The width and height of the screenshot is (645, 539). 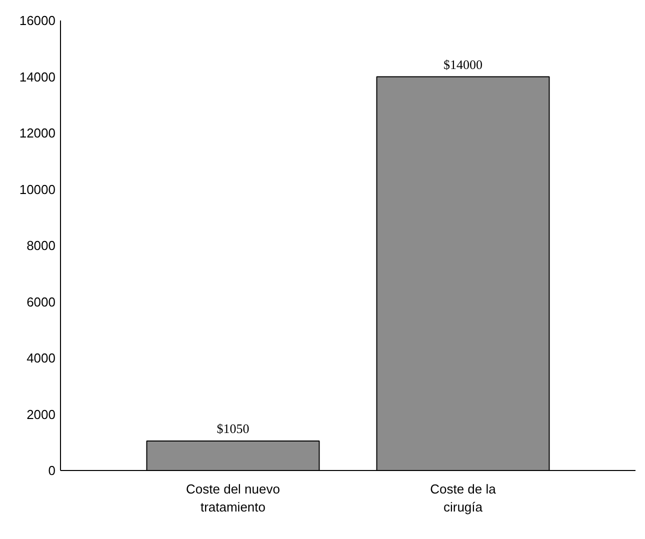 I want to click on data-label: $14000, so click(x=463, y=64).